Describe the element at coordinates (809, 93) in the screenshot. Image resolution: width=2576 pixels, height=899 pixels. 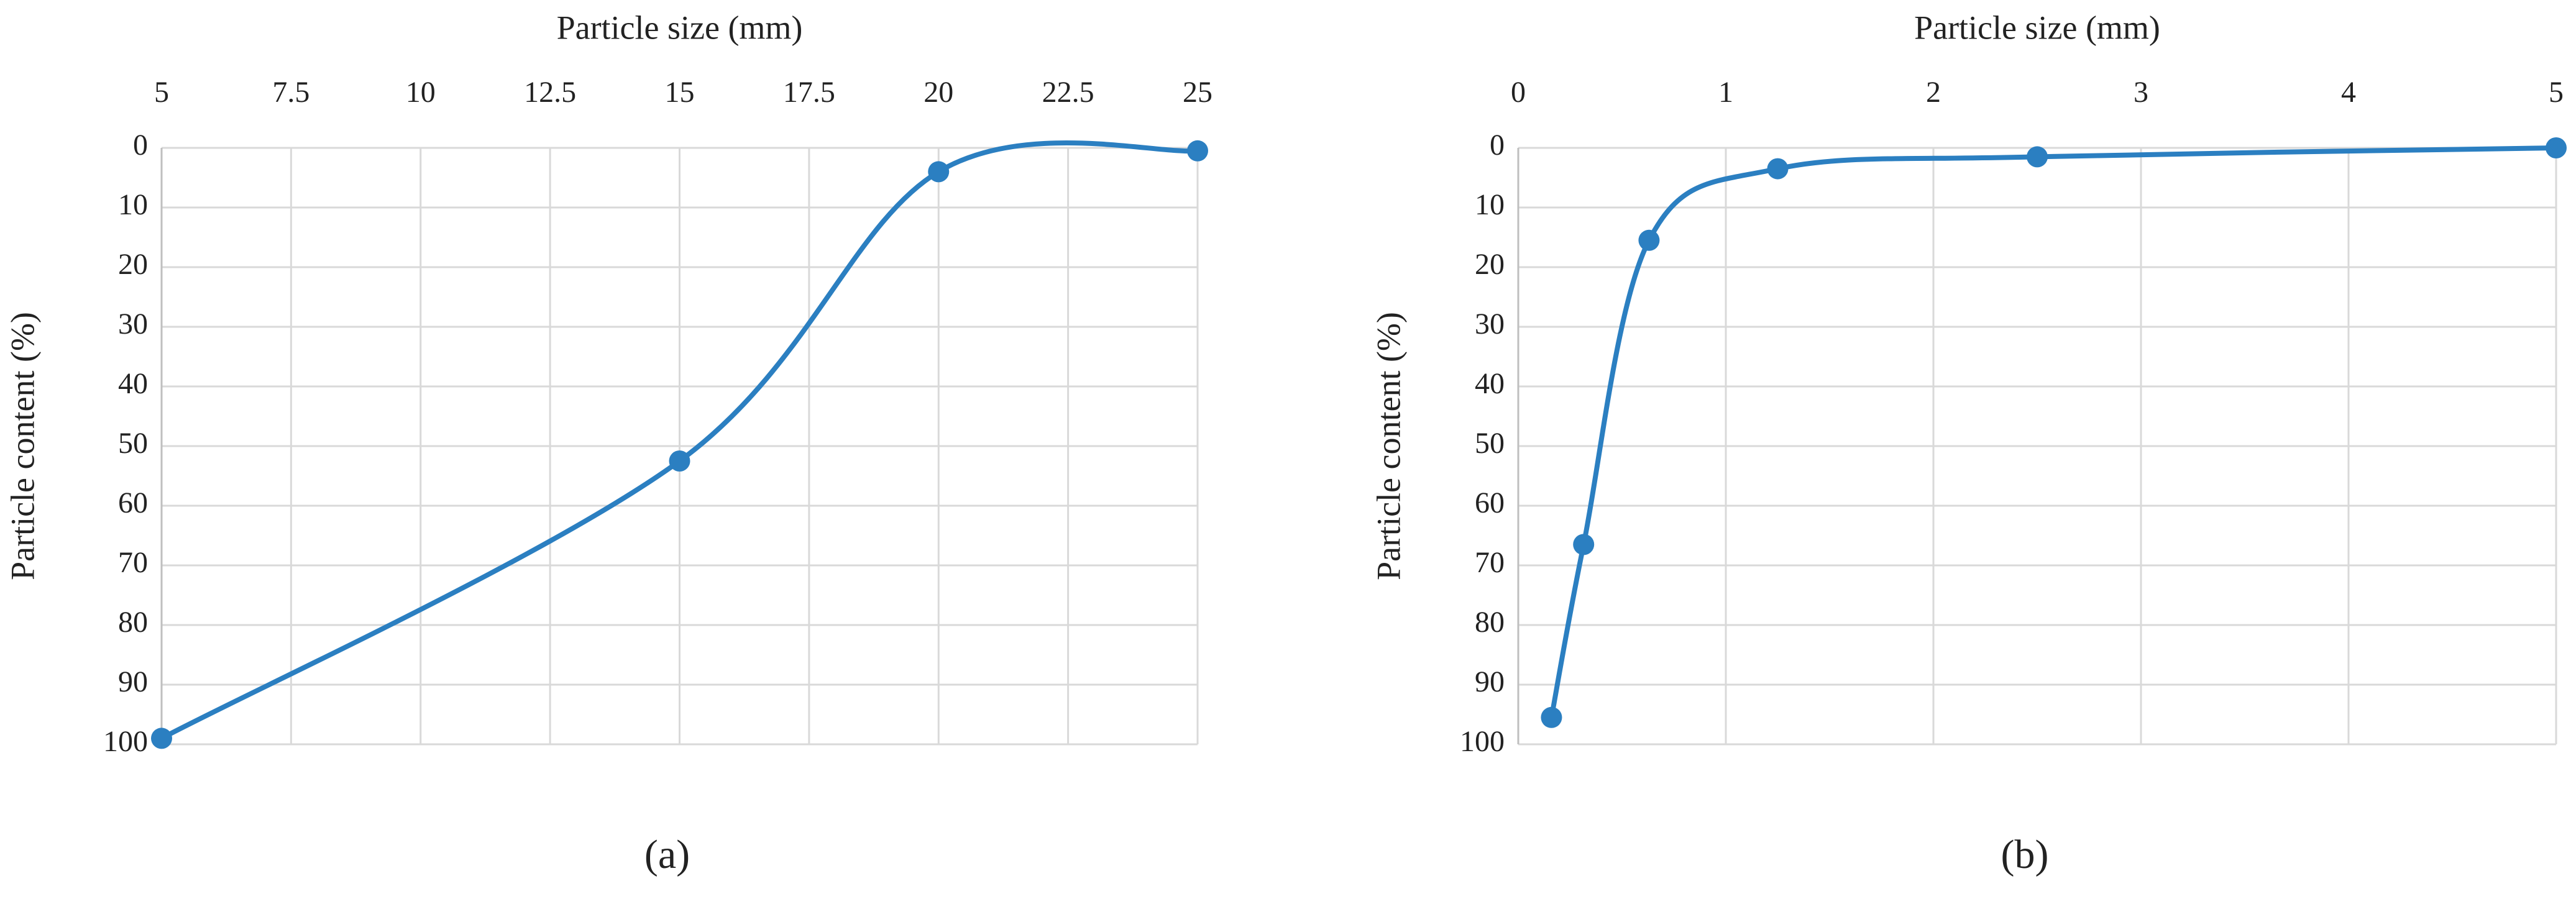
I see `x-tick-label: 17.5` at that location.